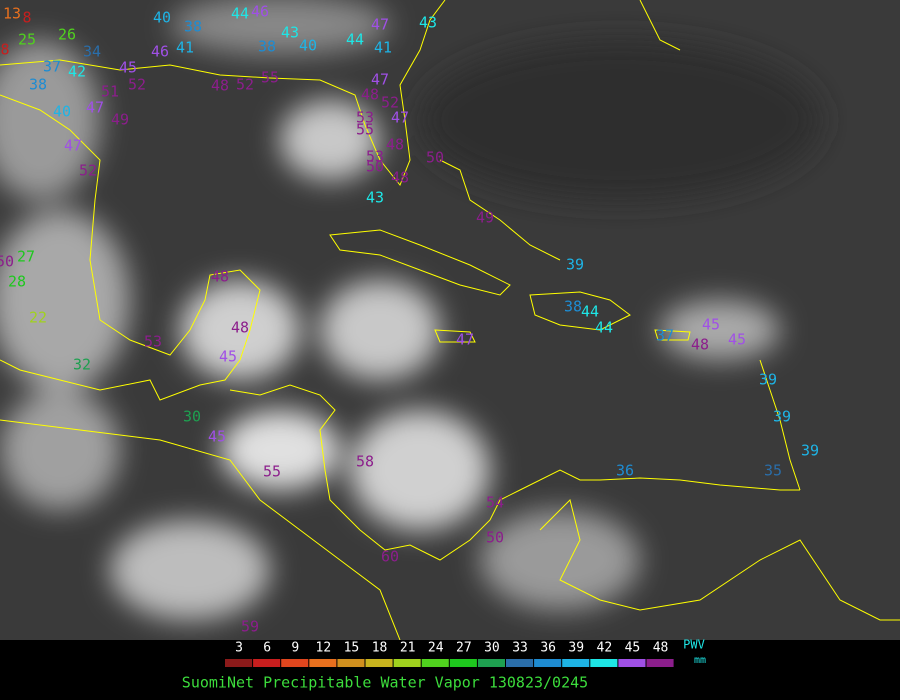  Describe the element at coordinates (17, 282) in the screenshot. I see `station-value: 28` at that location.